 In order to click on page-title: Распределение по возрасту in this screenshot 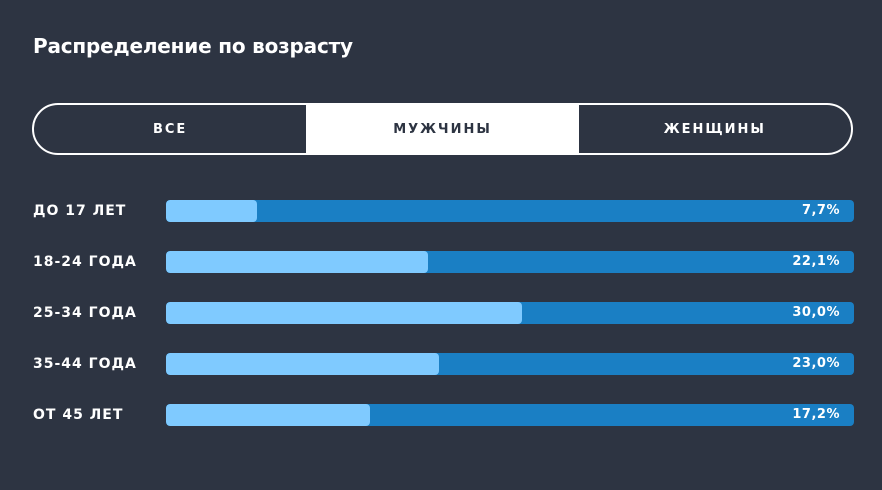, I will do `click(193, 46)`.